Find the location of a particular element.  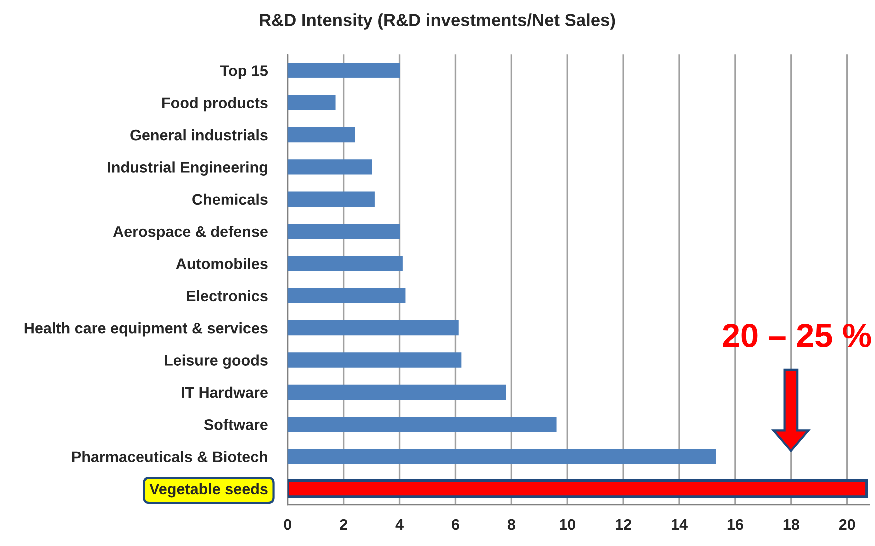

annotation: 20 – 25 % is located at coordinates (797, 336).